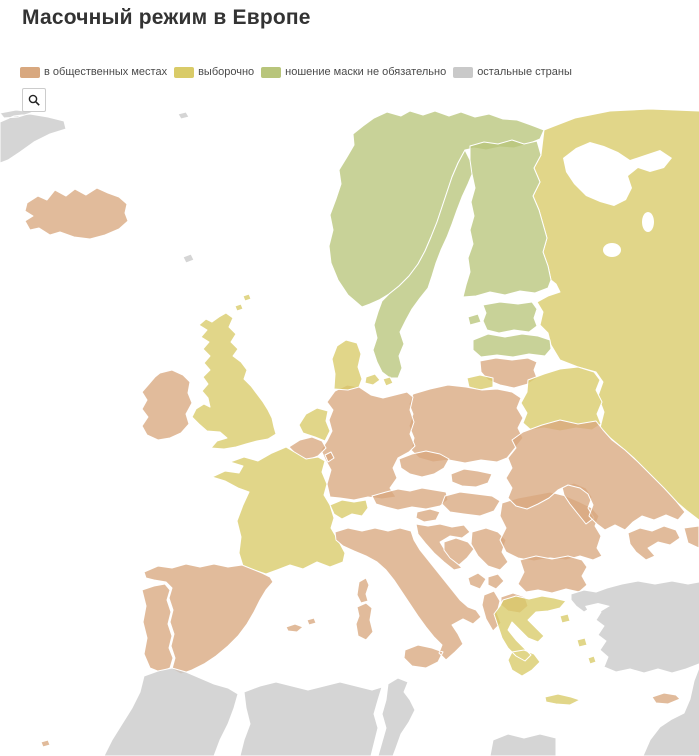 The image size is (699, 756). I want to click on legend-label-selective: выборочно, so click(226, 72).